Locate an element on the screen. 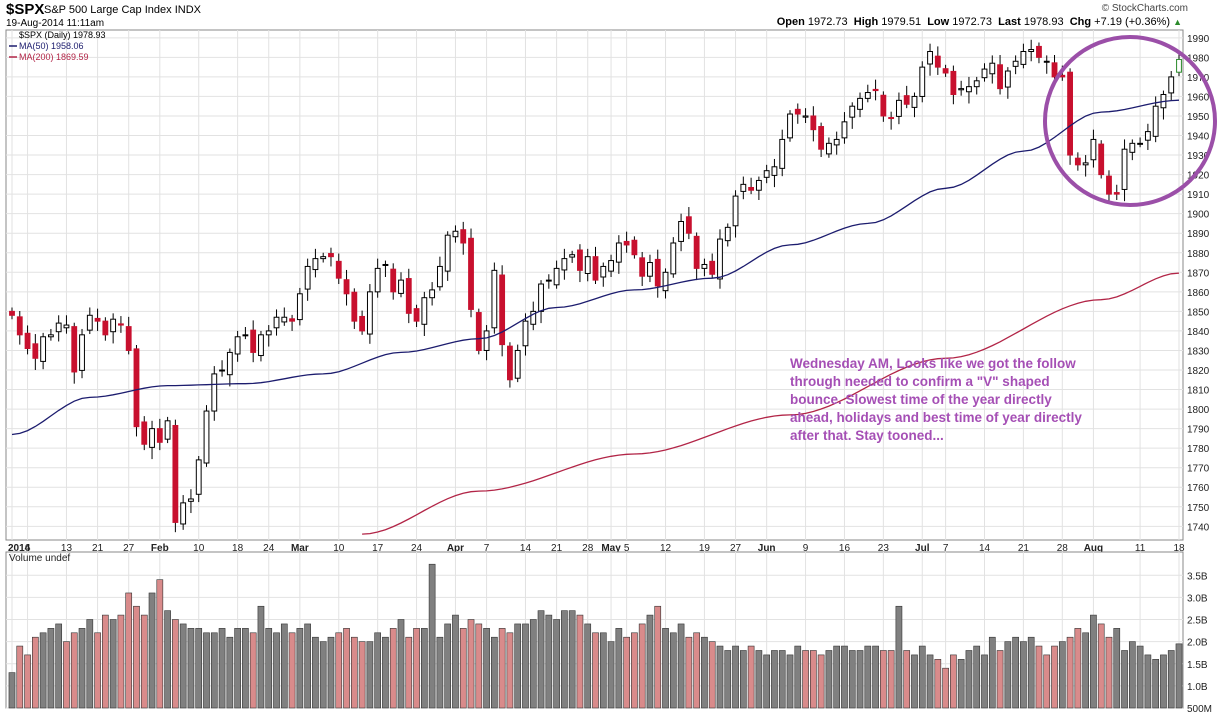 The width and height of the screenshot is (1228, 714). legend-entry: $SPX (Daily) 1978.93 is located at coordinates (62, 35).